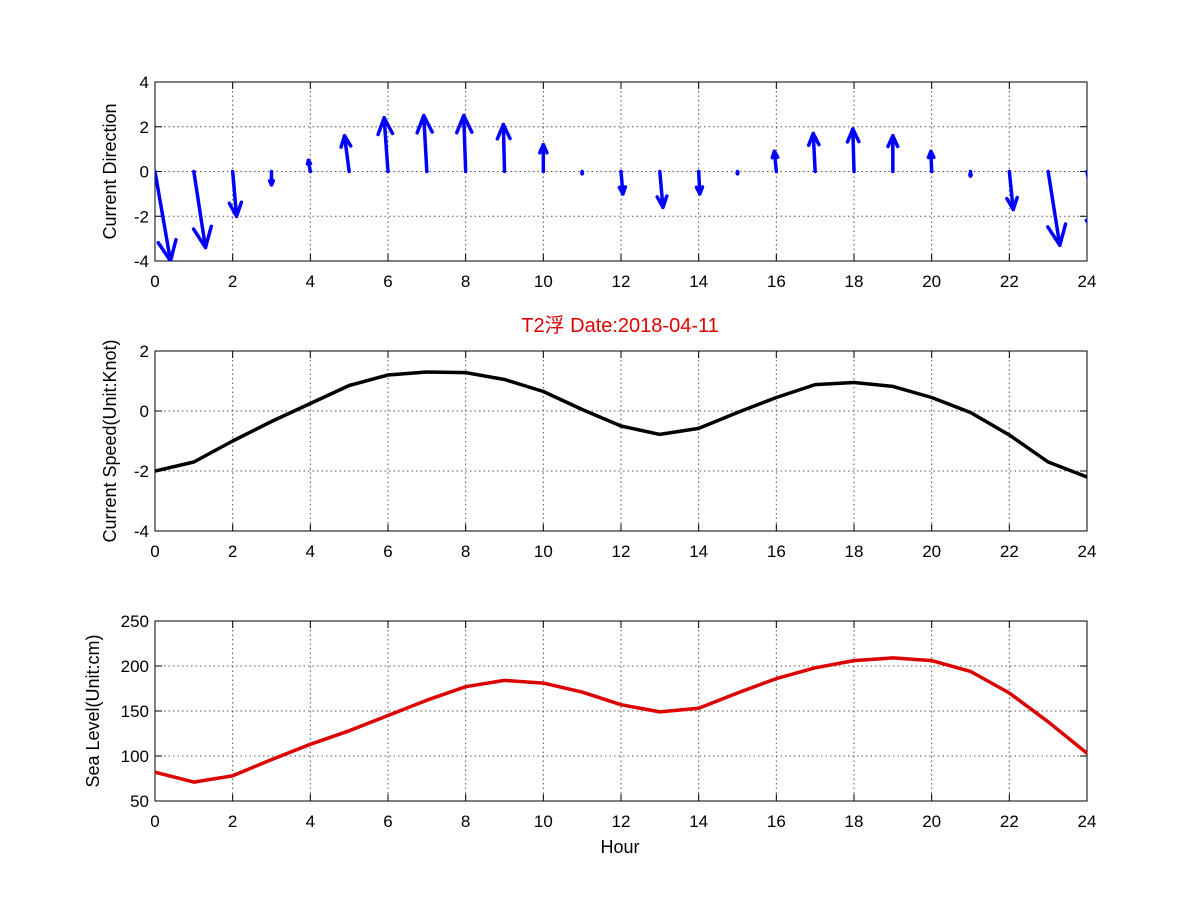 The height and width of the screenshot is (901, 1201). I want to click on y-tick-label: 50, so click(139, 801).